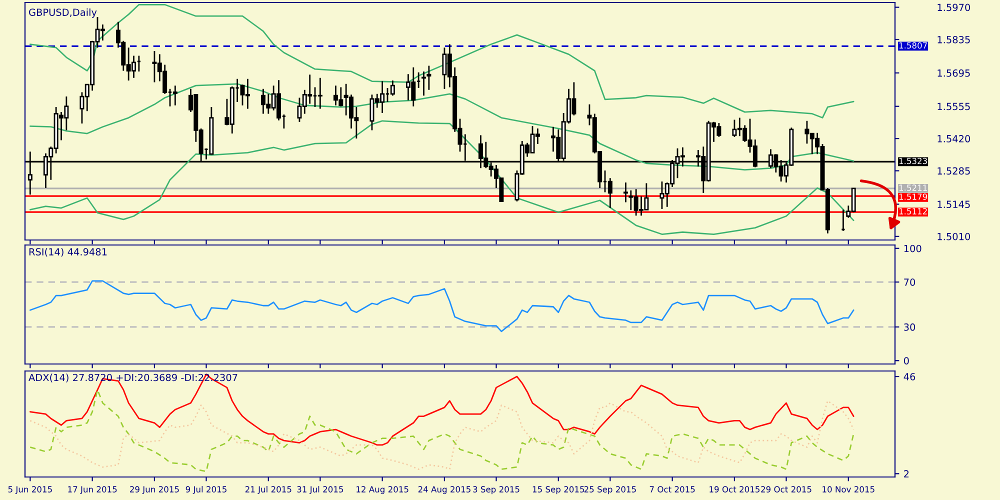 This screenshot has width=1000, height=500. Describe the element at coordinates (63, 13) in the screenshot. I see `text: GBPUSD,Daily` at that location.